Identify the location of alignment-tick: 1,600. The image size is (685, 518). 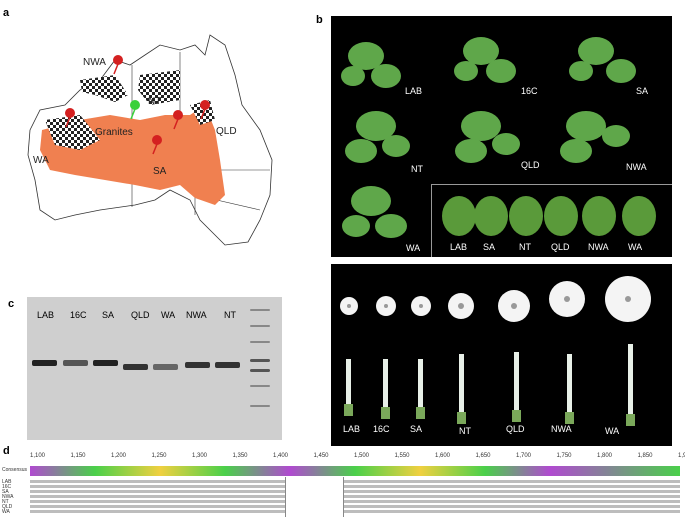
(443, 456).